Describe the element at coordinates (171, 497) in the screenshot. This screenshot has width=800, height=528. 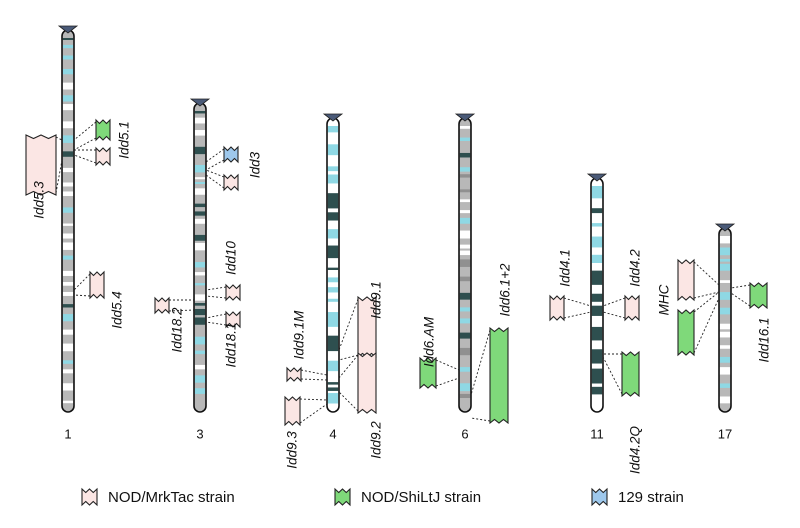
I see `legend-label: NOD/MrkTac strain` at that location.